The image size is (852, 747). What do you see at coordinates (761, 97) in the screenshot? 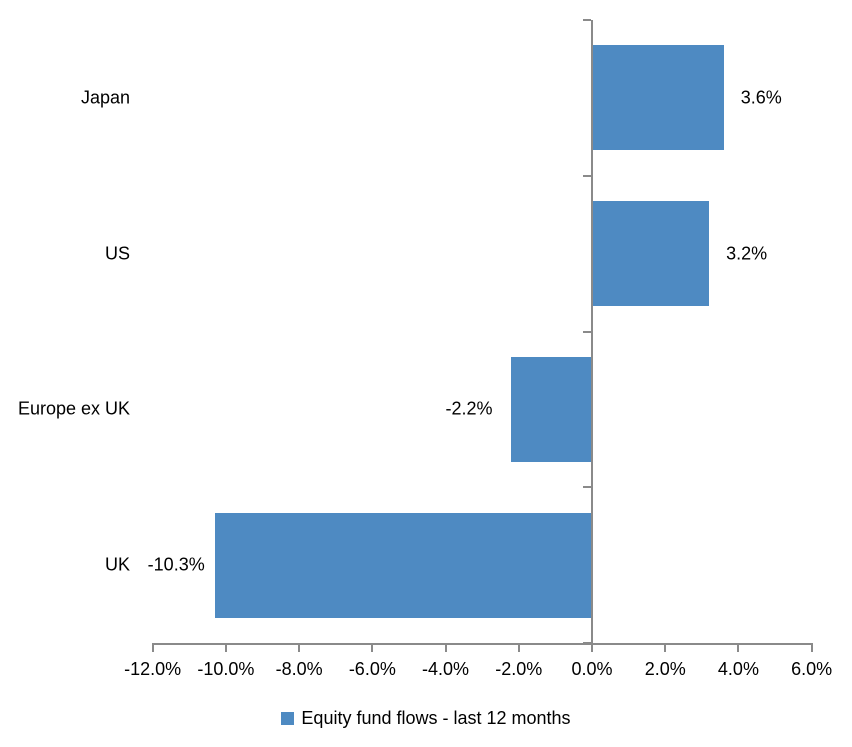
I see `value-label: 3.6%` at bounding box center [761, 97].